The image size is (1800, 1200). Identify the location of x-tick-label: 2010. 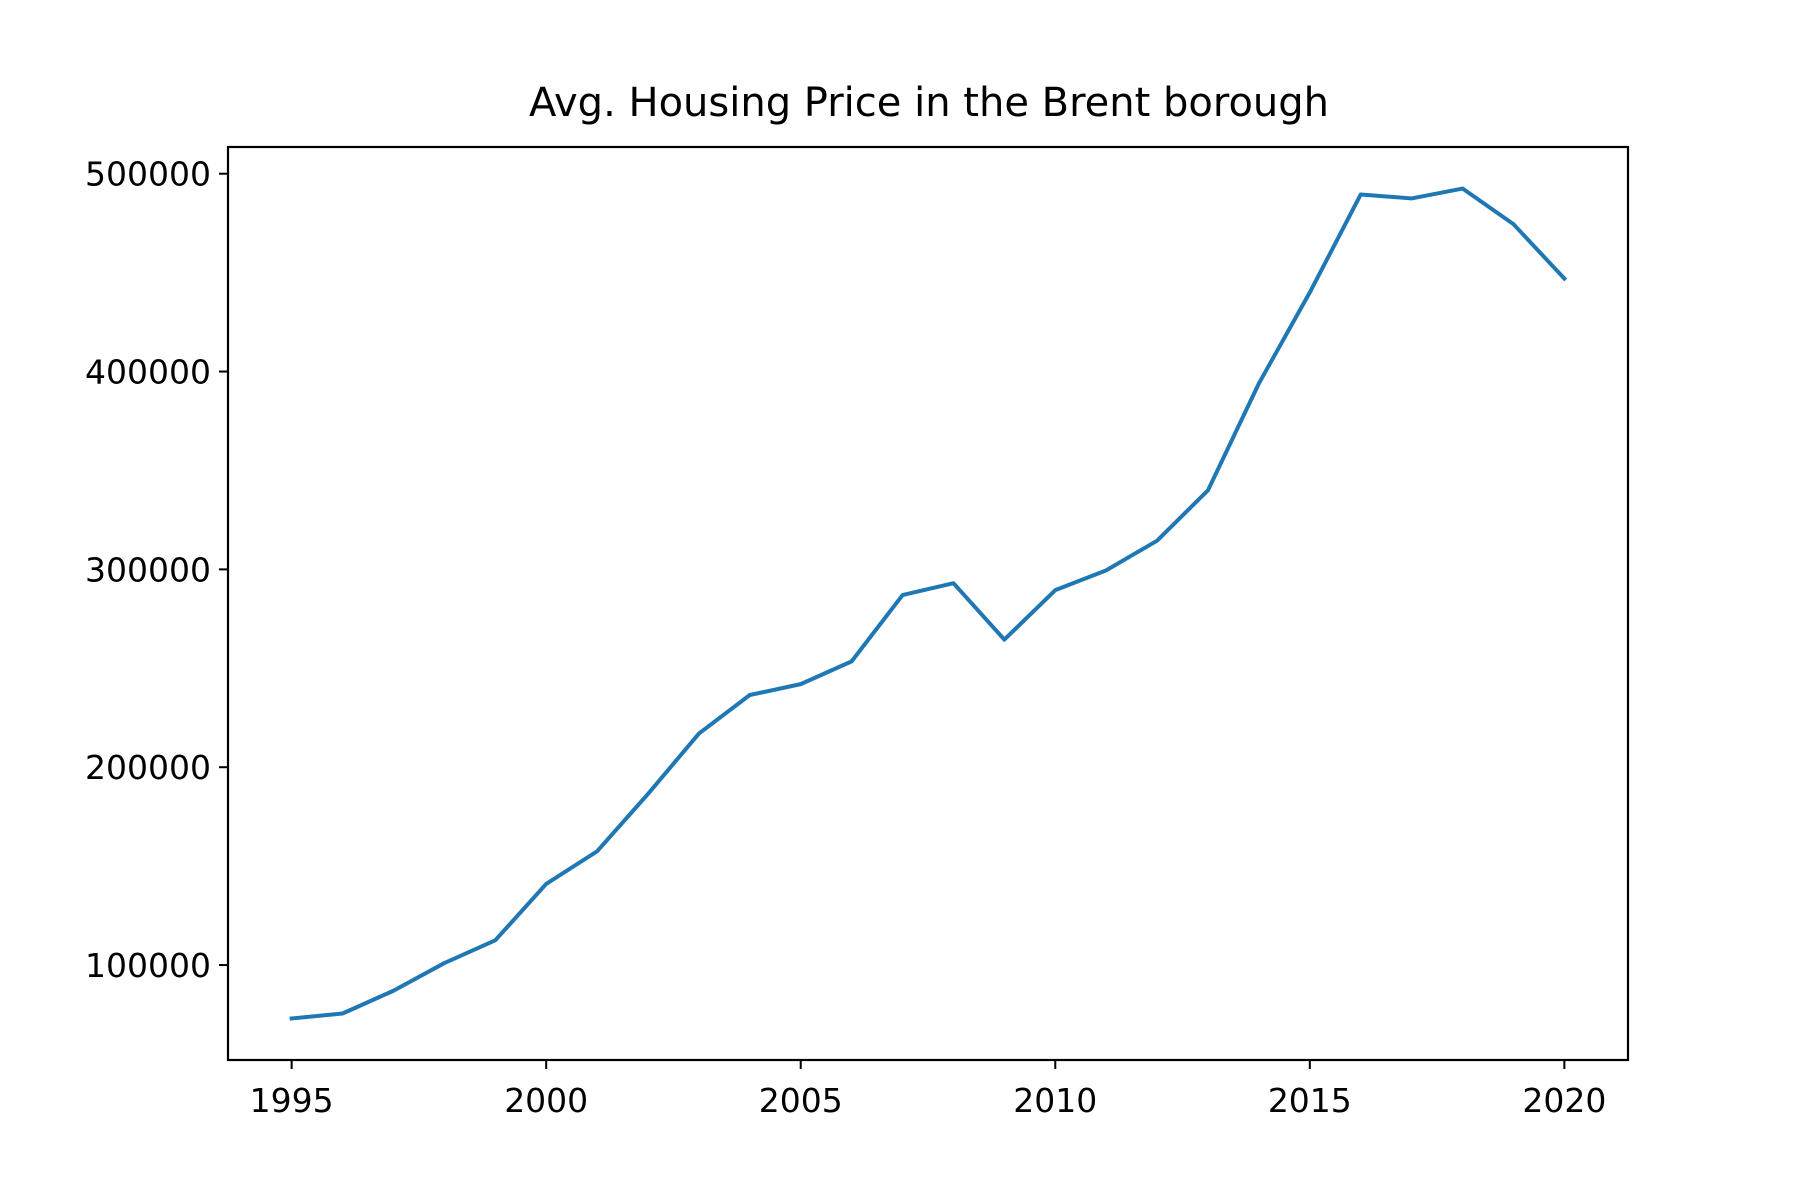
(1055, 1100).